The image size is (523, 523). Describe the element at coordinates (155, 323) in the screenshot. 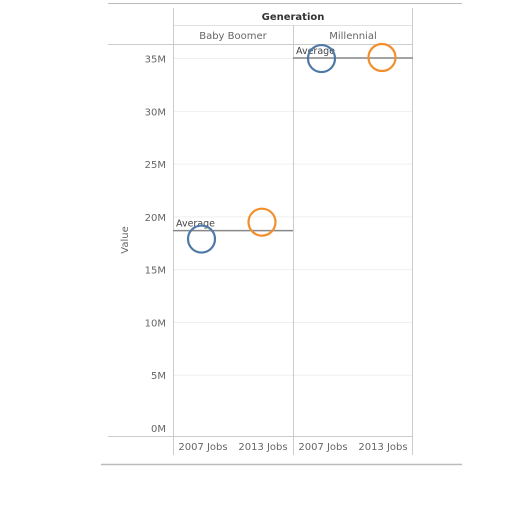

I see `y-tick-label: 10M` at that location.